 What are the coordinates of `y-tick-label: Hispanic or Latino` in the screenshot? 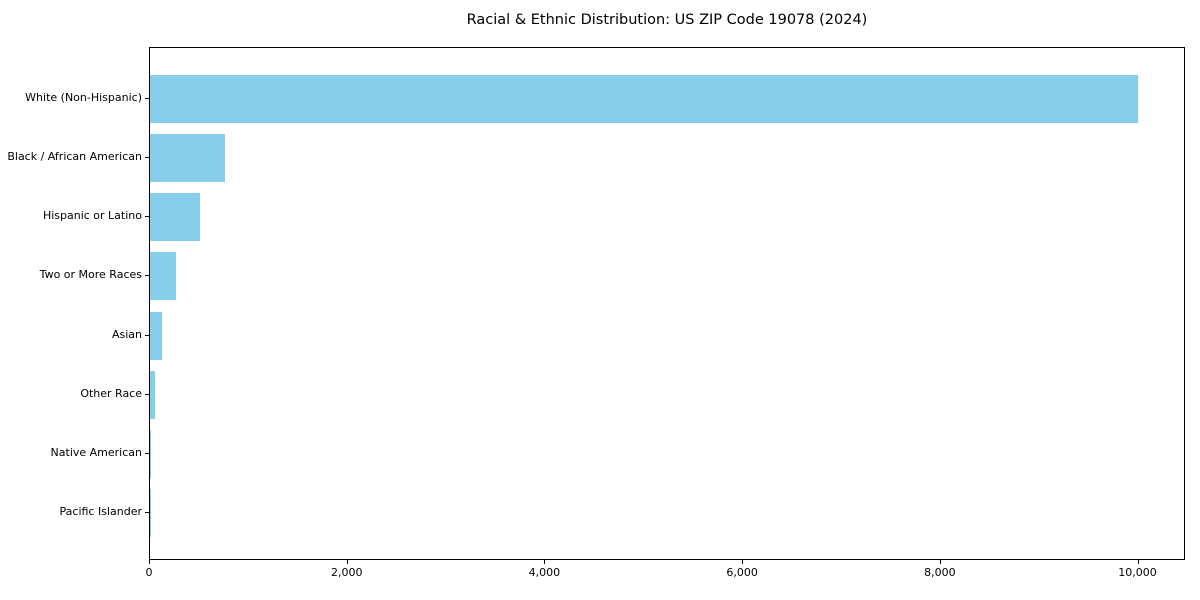 It's located at (92, 216).